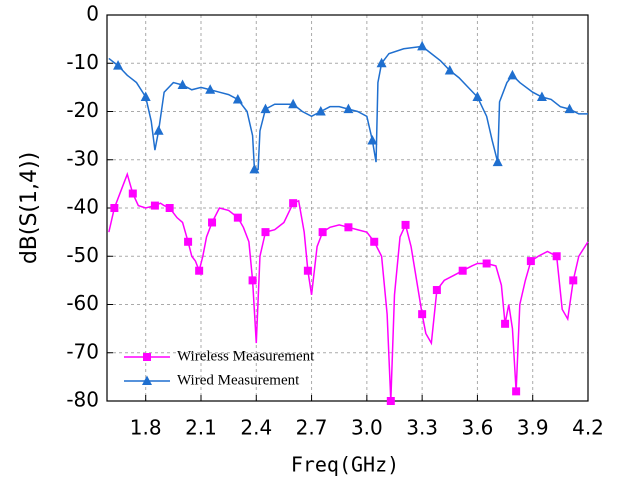 Image resolution: width=617 pixels, height=482 pixels. Describe the element at coordinates (238, 380) in the screenshot. I see `legend-label: Wired Measurement` at that location.